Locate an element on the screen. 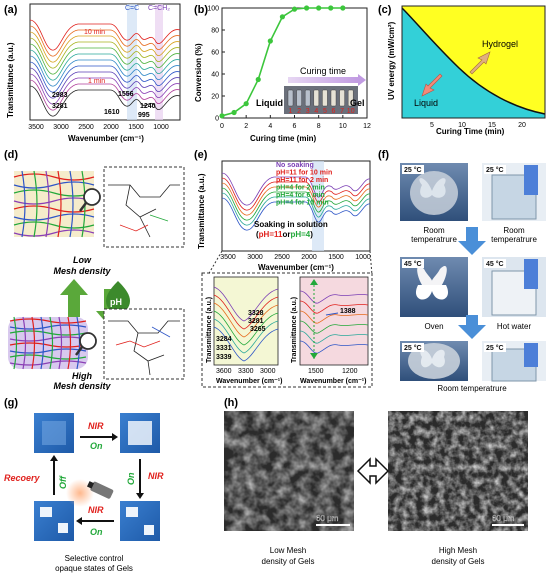 Image resolution: width=550 pixels, height=583 pixels. e-xtick: 1500 is located at coordinates (336, 257).